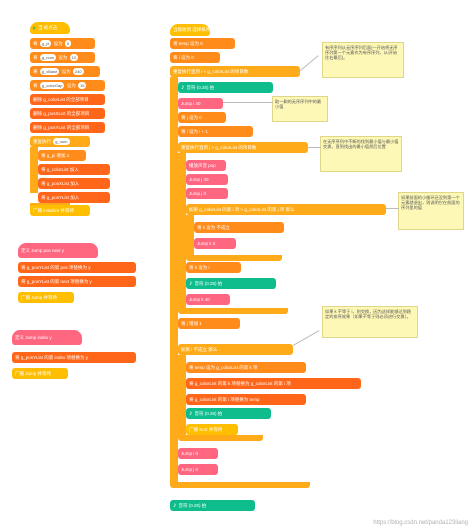 This screenshot has width=474, height=530. What do you see at coordinates (45, 44) in the screenshot?
I see `var-dropdown: g_pi` at bounding box center [45, 44].